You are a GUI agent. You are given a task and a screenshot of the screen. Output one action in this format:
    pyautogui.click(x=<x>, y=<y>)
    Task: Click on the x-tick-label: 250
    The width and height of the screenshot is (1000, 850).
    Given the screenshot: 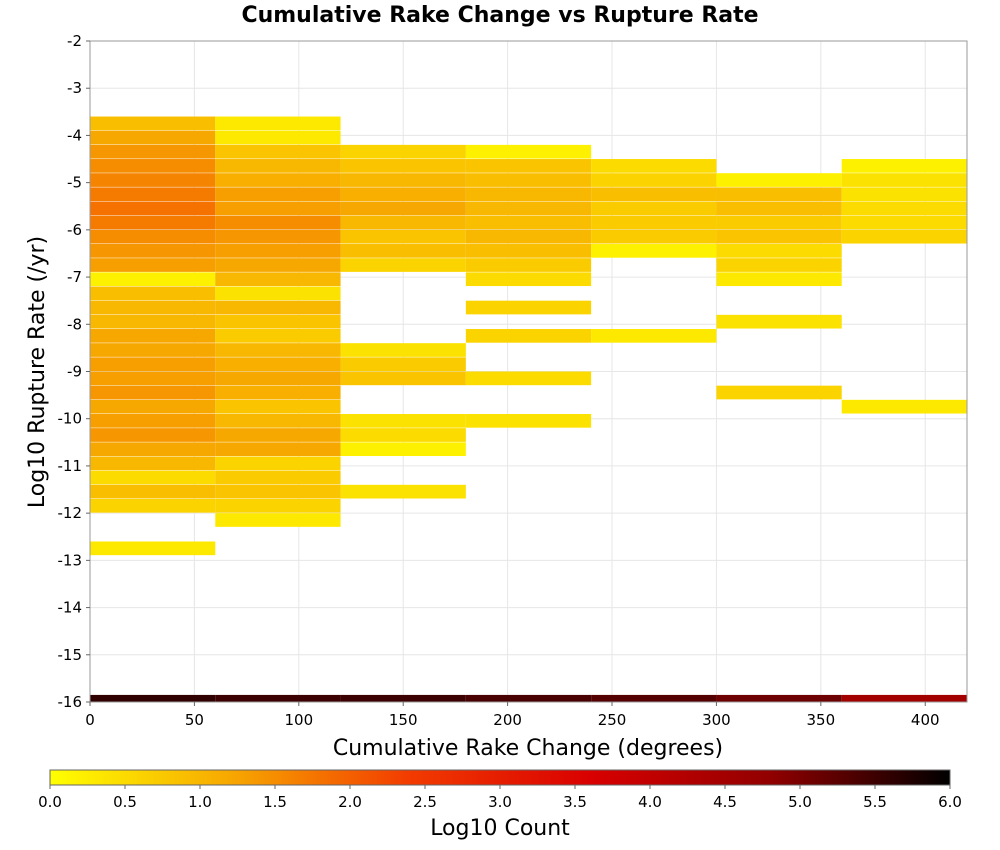 What is the action you would take?
    pyautogui.click(x=612, y=720)
    